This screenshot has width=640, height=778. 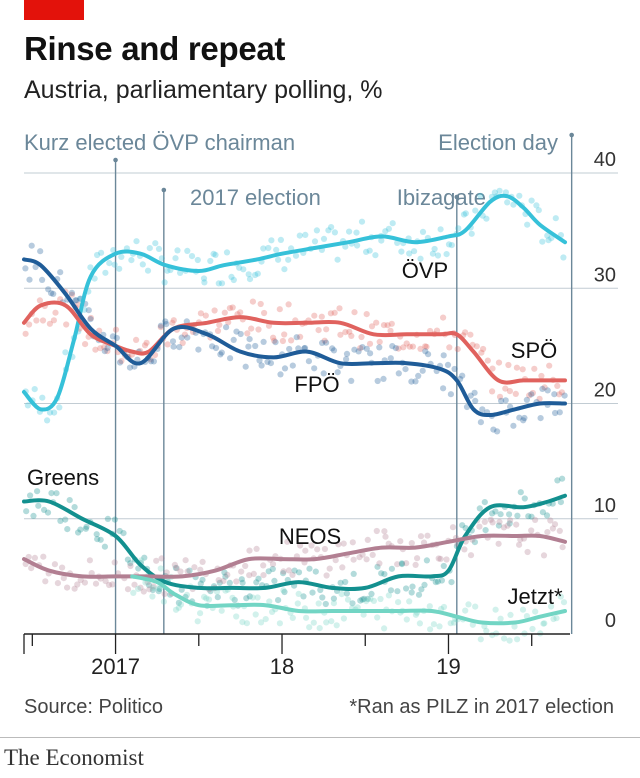 What do you see at coordinates (605, 160) in the screenshot?
I see `y-tick-label-40: 40` at bounding box center [605, 160].